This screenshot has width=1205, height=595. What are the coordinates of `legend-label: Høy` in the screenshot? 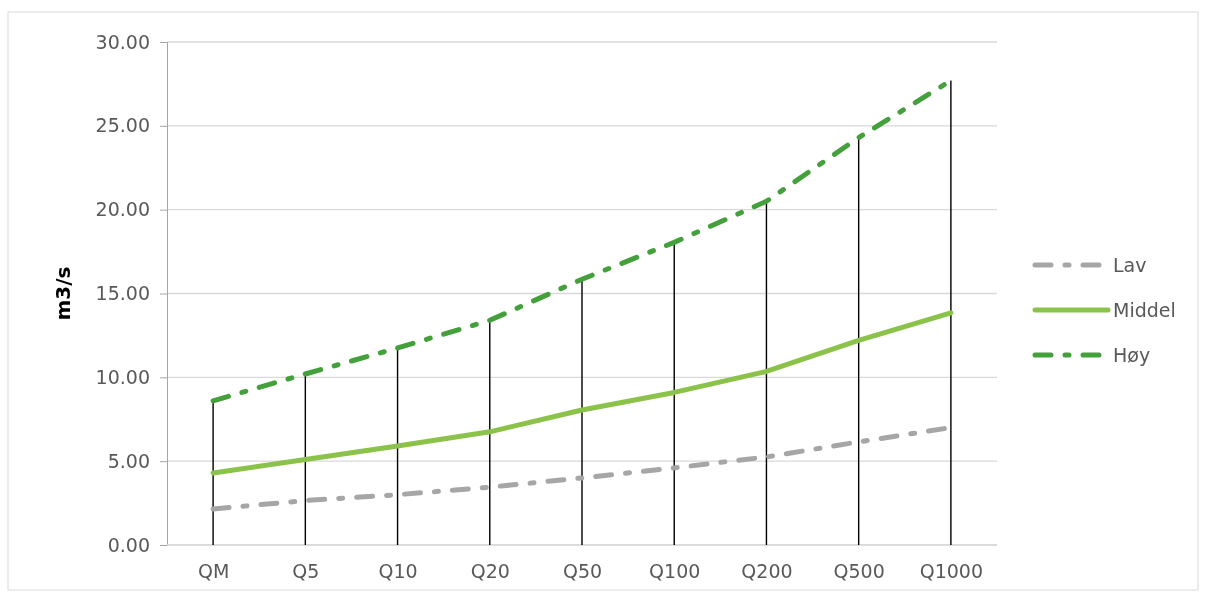 It's located at (1132, 354).